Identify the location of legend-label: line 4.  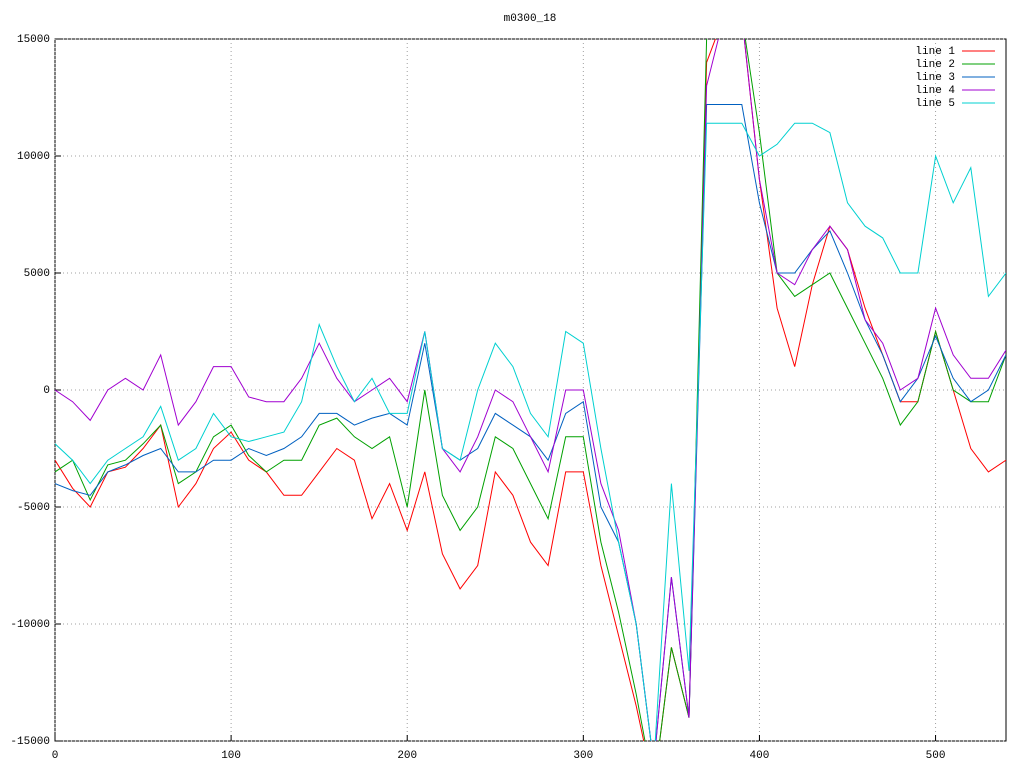
(935, 91).